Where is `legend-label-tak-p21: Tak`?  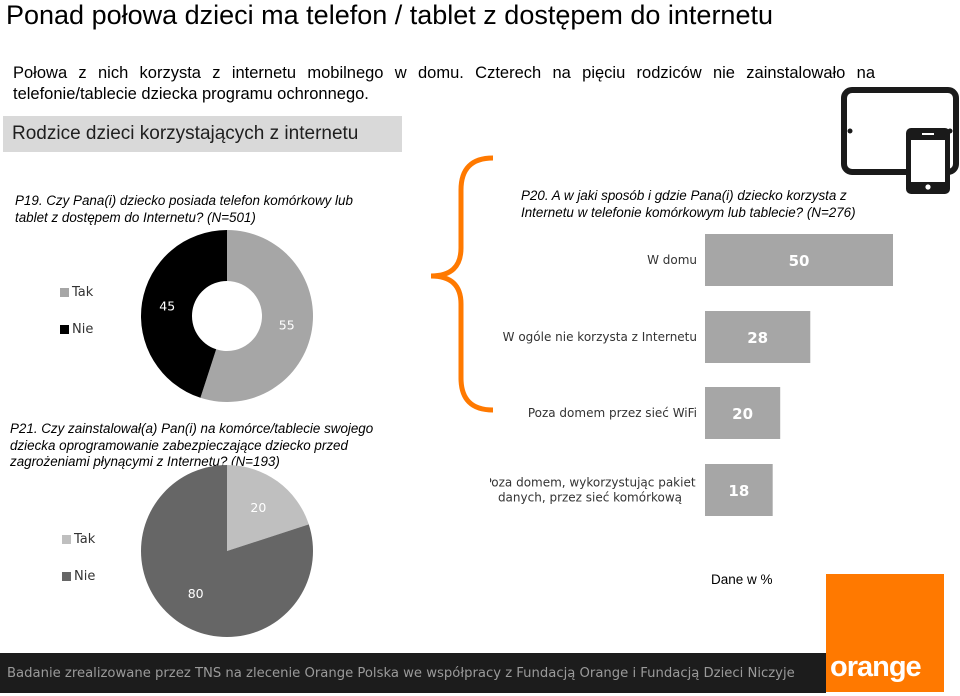 legend-label-tak-p21: Tak is located at coordinates (85, 539).